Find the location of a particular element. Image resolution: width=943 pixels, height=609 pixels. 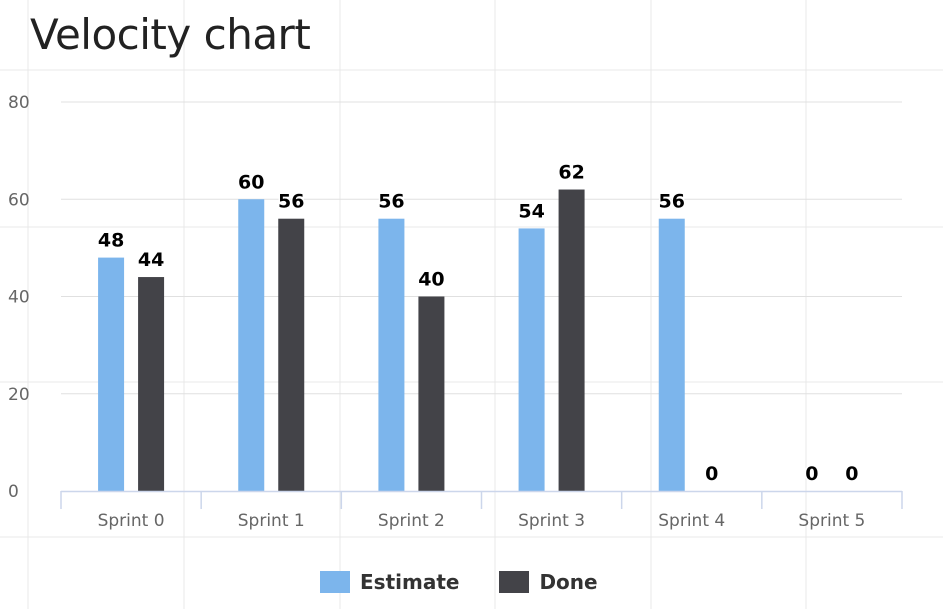

legend-swatch-estimate is located at coordinates (335, 582).